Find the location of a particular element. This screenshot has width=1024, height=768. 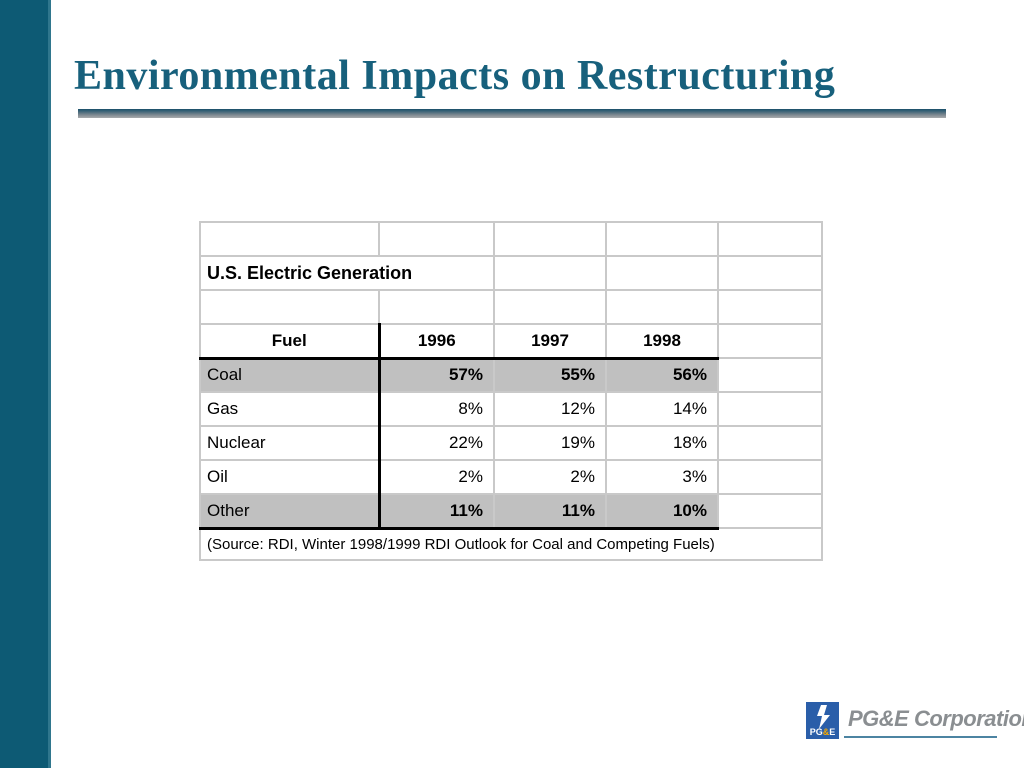

other-1997-value: 11% is located at coordinates (550, 511).